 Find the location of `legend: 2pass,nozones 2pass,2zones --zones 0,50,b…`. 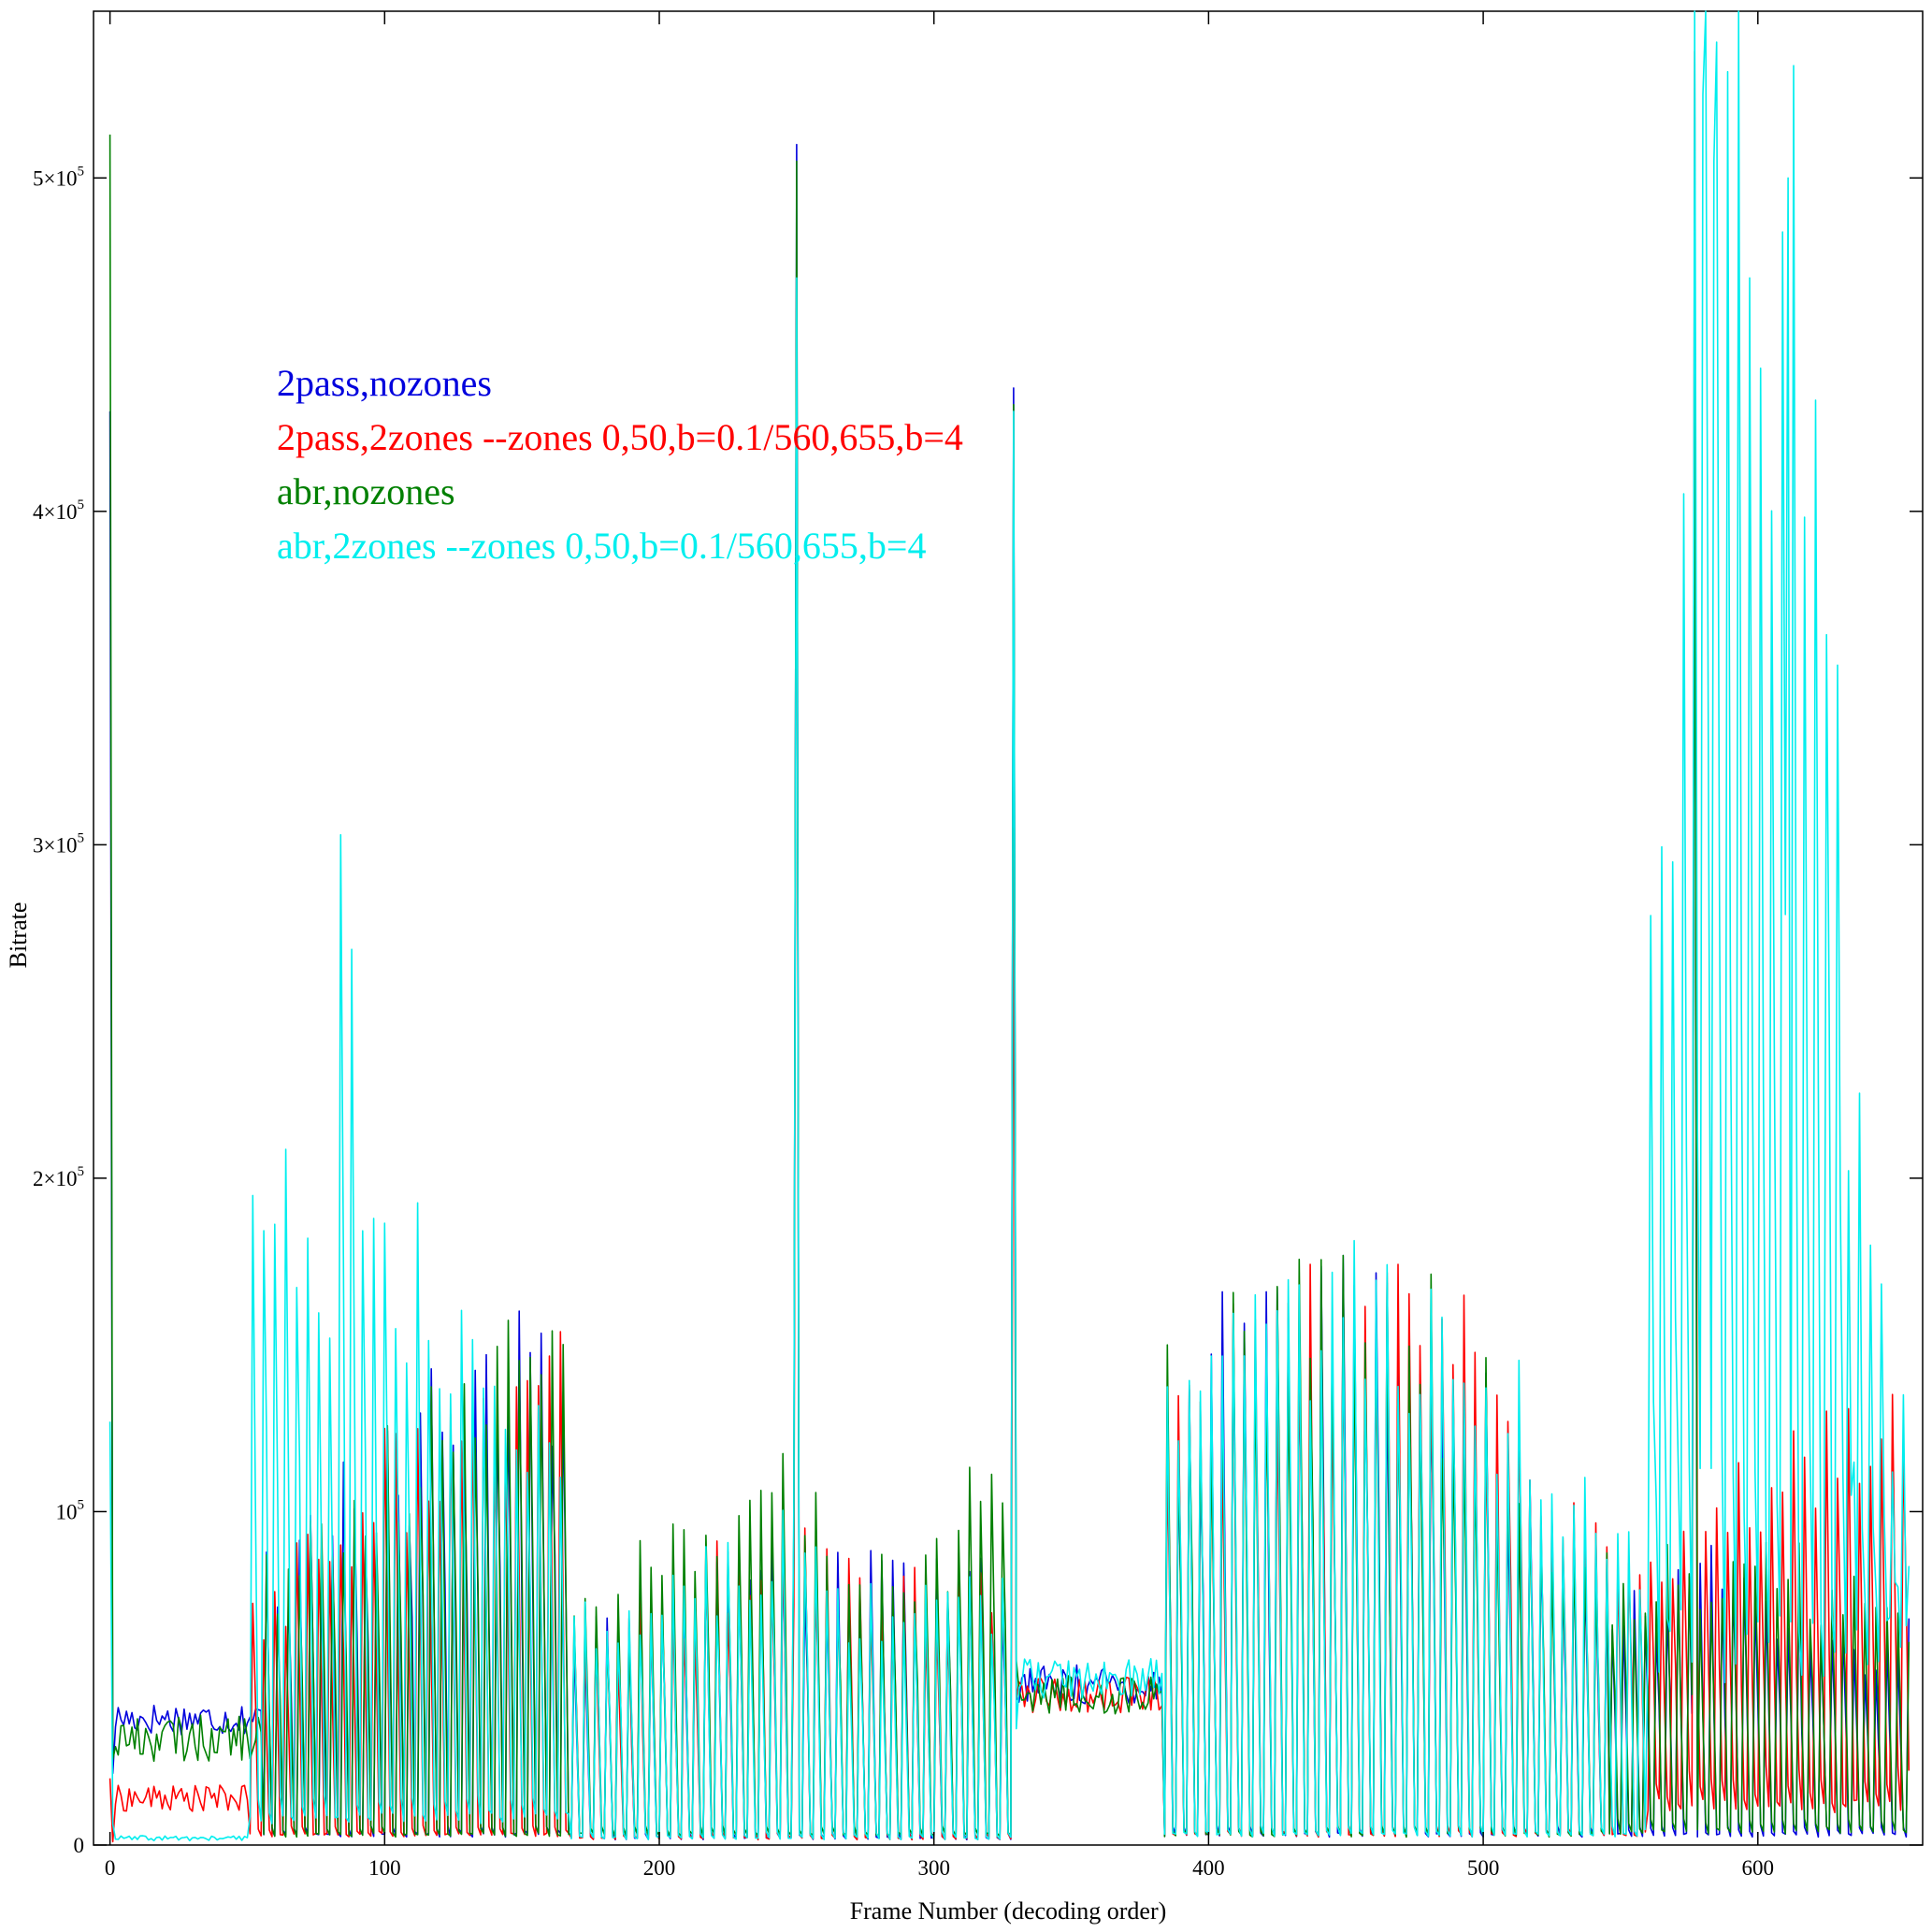

legend: 2pass,nozones 2pass,2zones --zones 0,50,b… is located at coordinates (620, 464).